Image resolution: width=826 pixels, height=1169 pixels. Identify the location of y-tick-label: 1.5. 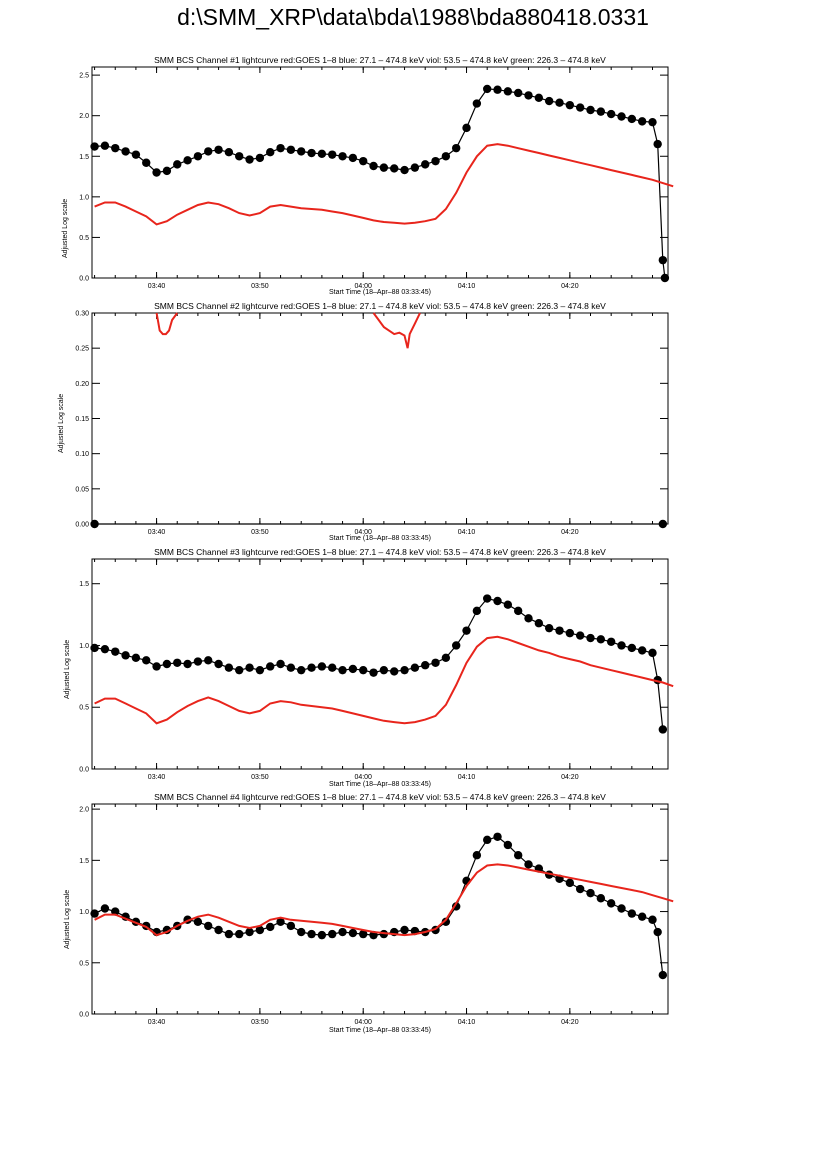
(84, 157).